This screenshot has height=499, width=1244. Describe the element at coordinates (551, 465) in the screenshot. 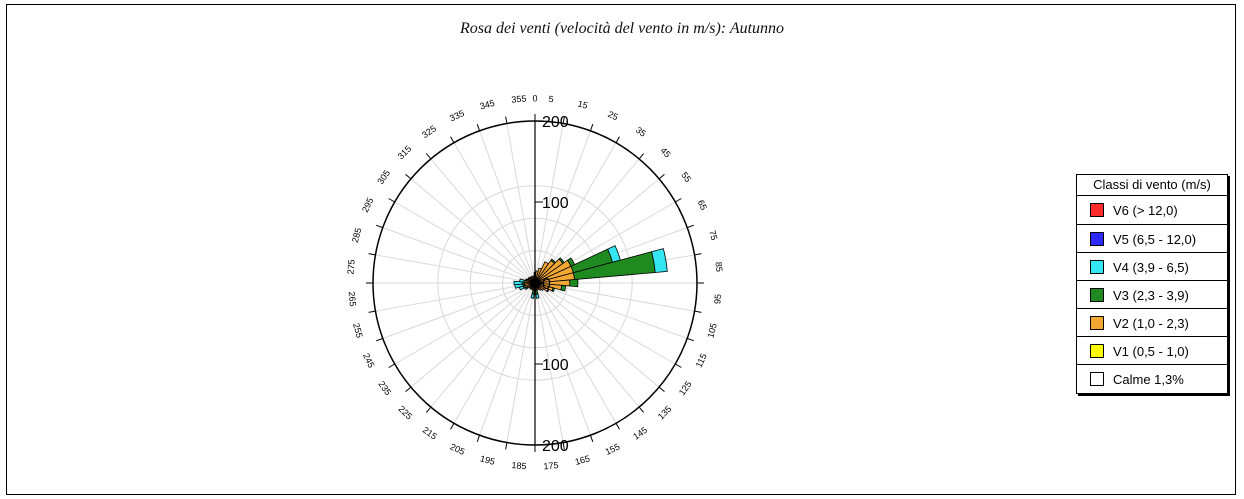

I see `direction-label: 175` at that location.